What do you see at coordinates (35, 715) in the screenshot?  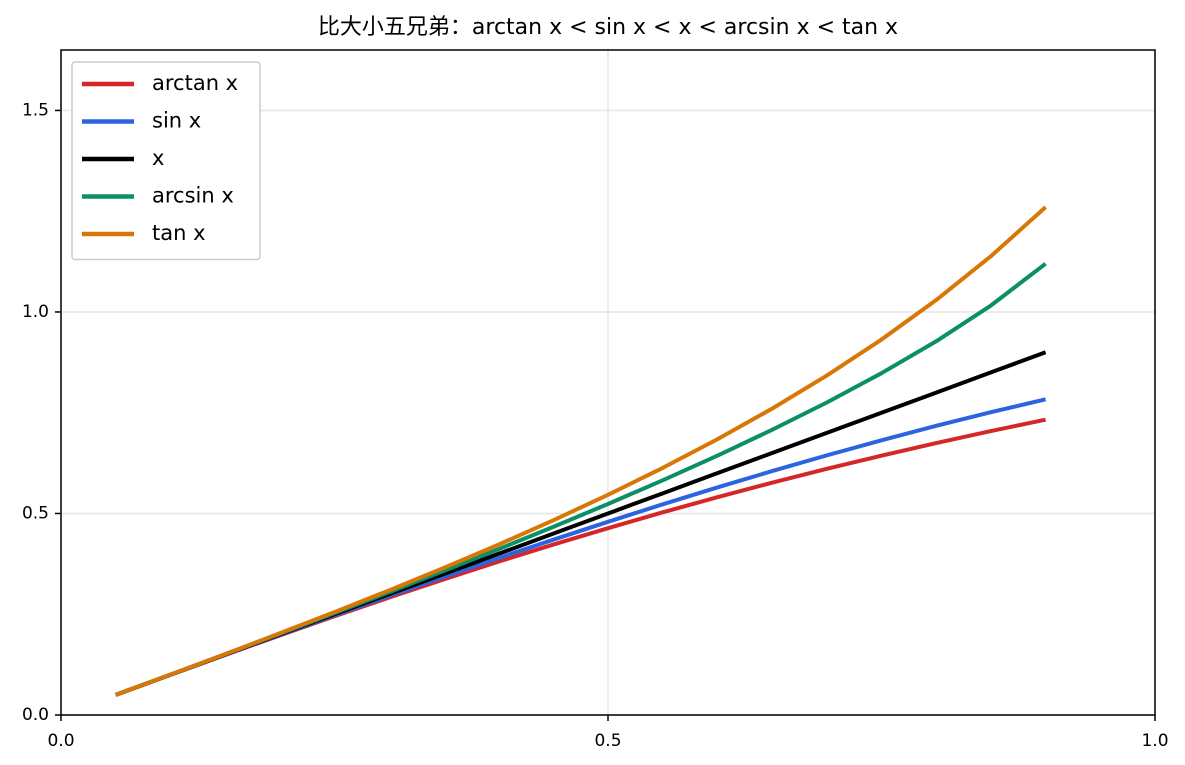 I see `y-tick-label: 0.0` at bounding box center [35, 715].